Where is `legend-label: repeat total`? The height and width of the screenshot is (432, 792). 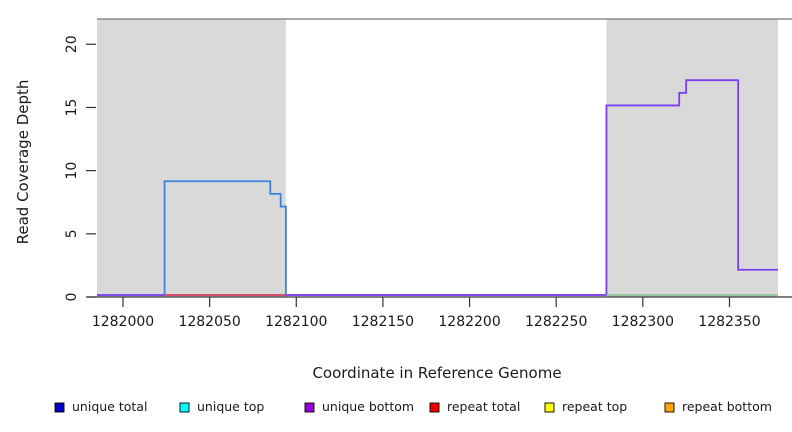 legend-label: repeat total is located at coordinates (483, 406).